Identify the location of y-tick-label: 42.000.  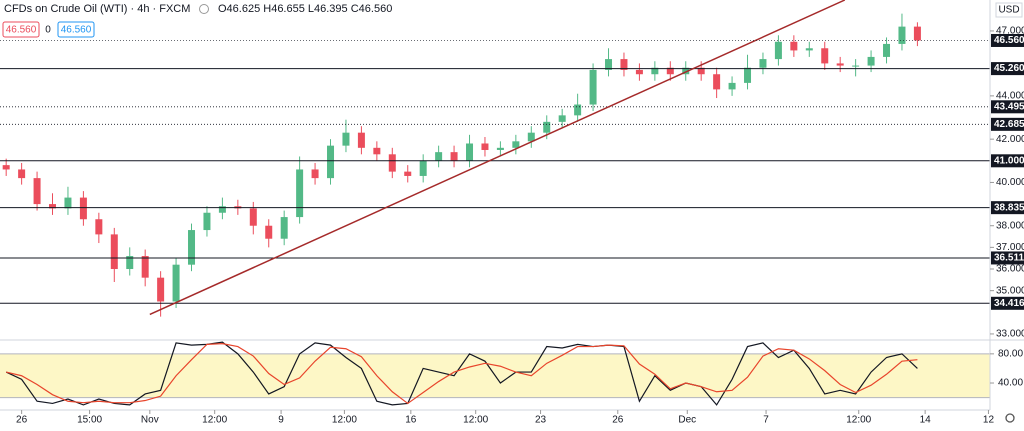
(1010, 139).